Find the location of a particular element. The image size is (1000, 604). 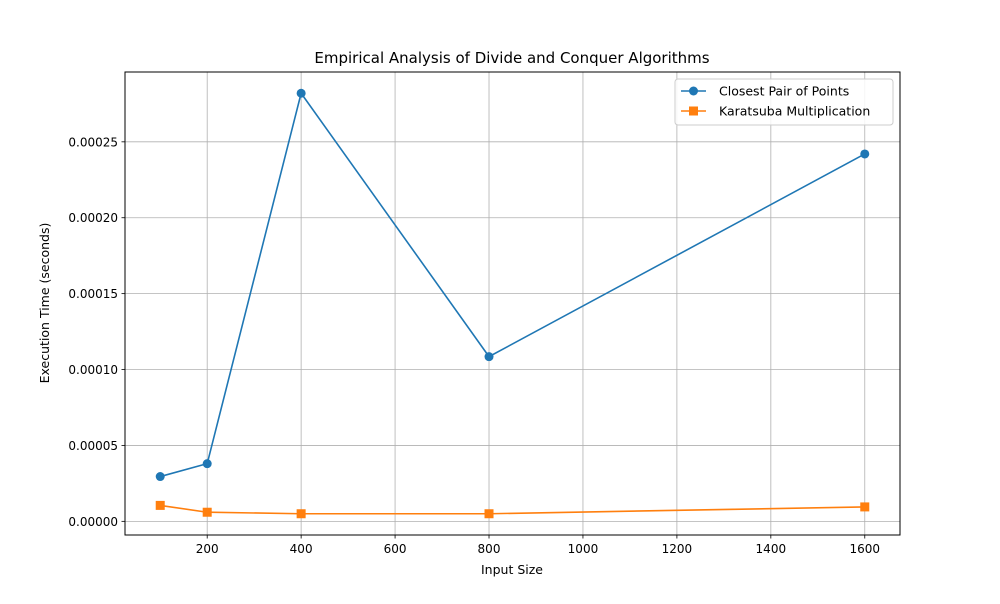

legend-box is located at coordinates (784, 102).